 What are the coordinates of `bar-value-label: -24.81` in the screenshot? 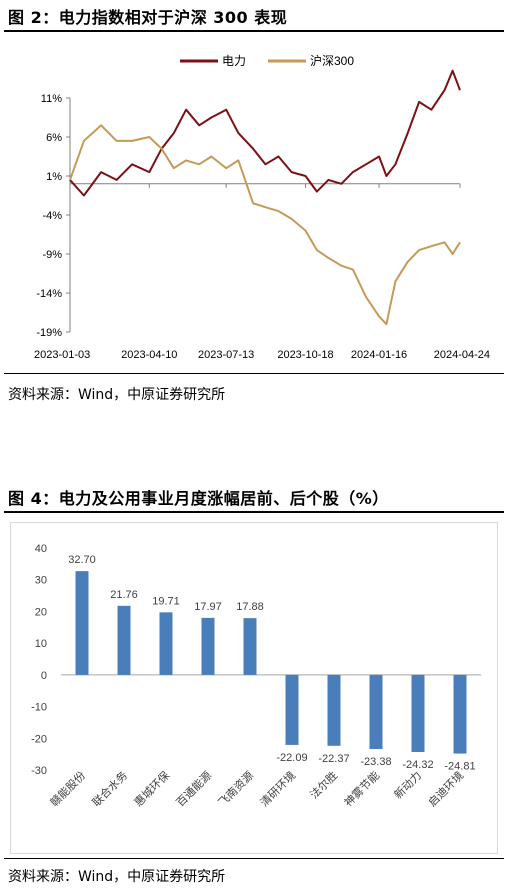 It's located at (459, 767).